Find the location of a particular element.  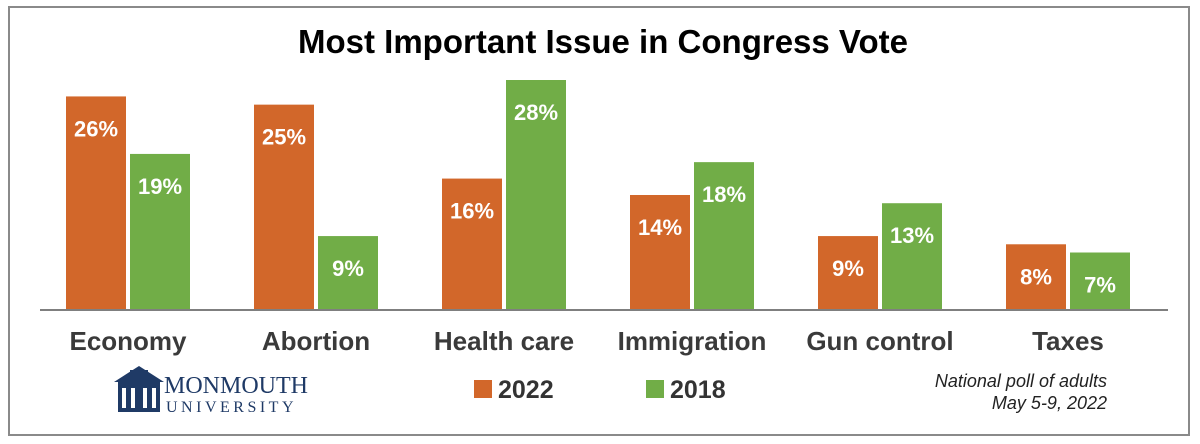

bar-2018-taxes is located at coordinates (1100, 281).